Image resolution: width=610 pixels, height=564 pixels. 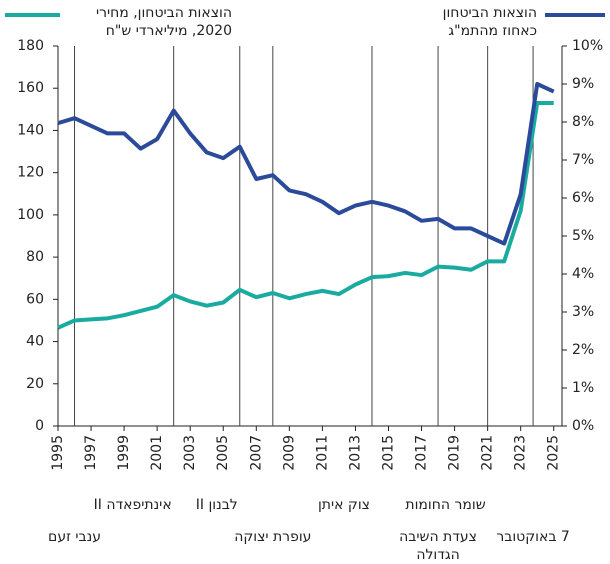 I want to click on y-tick-label: 120, so click(x=30, y=173).